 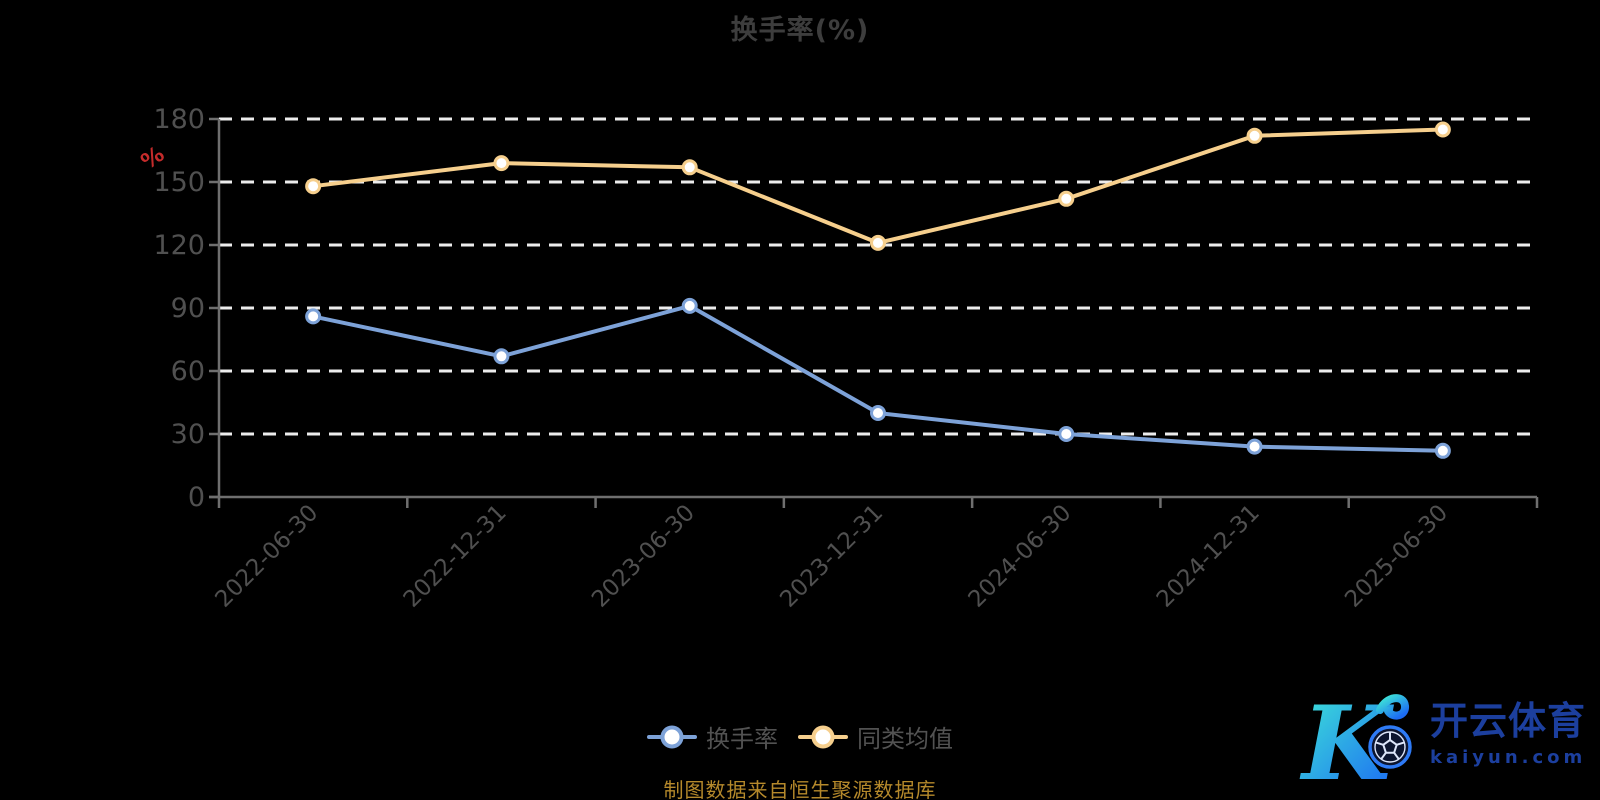 I want to click on x-tick-label: 2022-12-31, so click(x=455, y=556).